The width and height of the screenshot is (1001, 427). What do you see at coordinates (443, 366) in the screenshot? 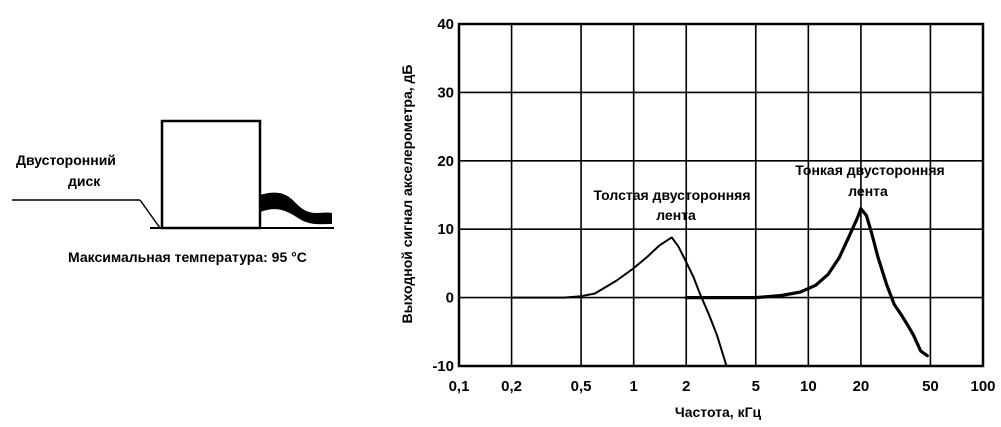
I see `y-tick-label: -10` at bounding box center [443, 366].